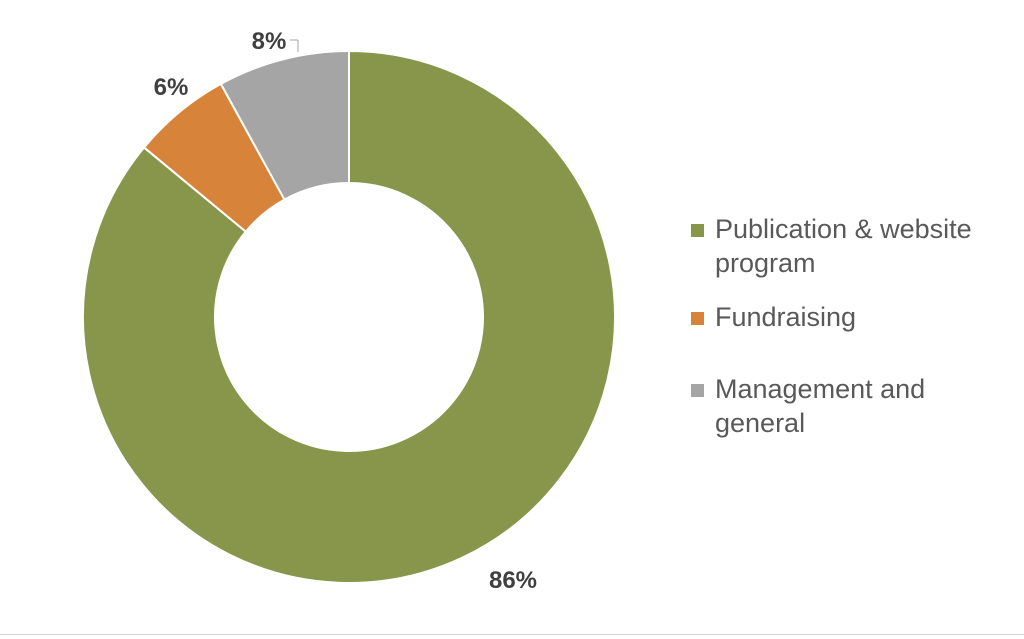  What do you see at coordinates (697, 390) in the screenshot?
I see `legend-swatch-management` at bounding box center [697, 390].